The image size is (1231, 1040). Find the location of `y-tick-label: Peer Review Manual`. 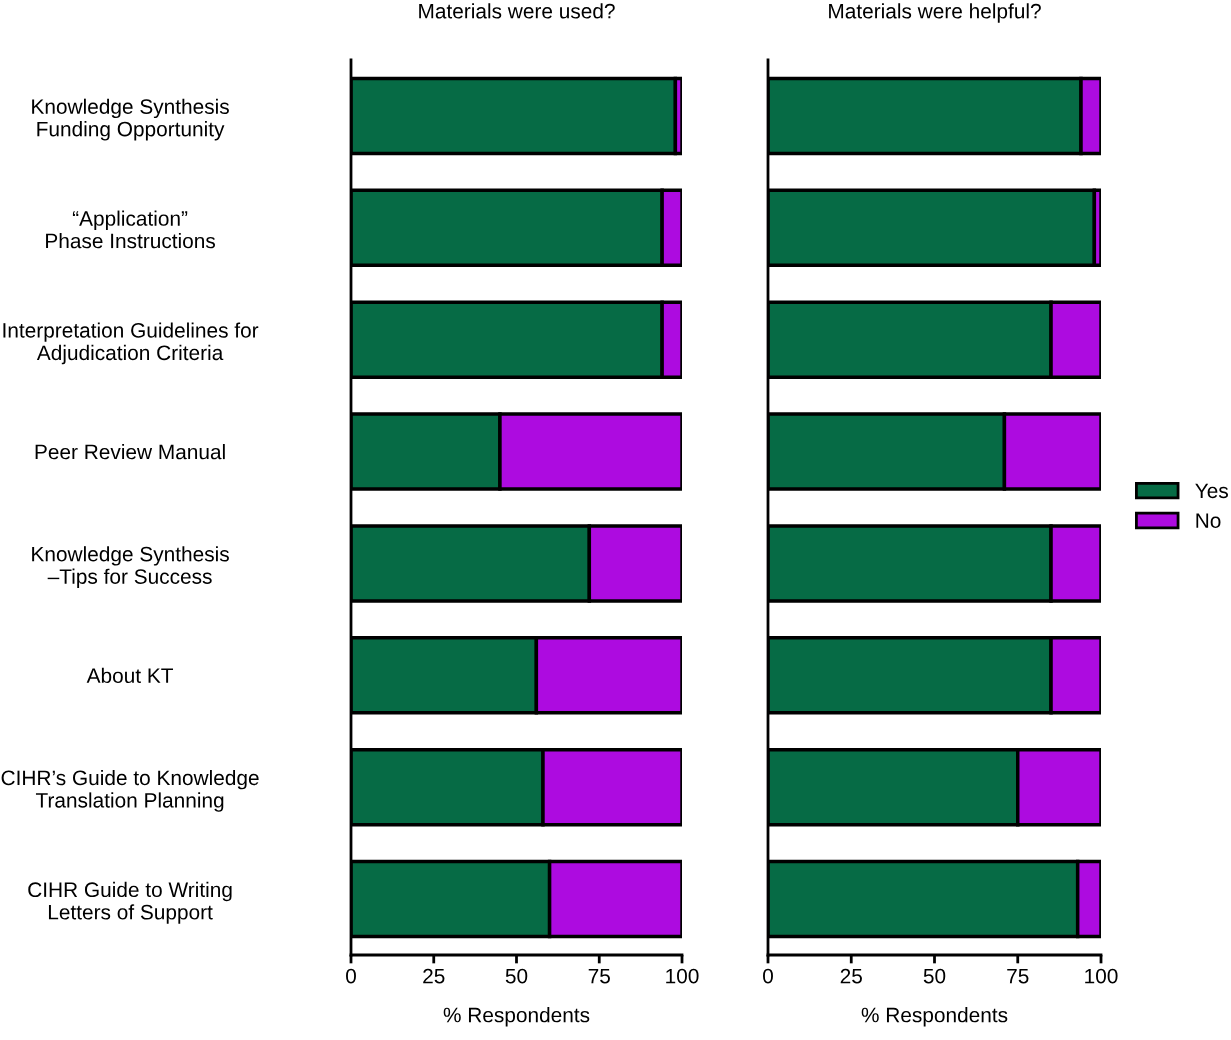

y-tick-label: Peer Review Manual is located at coordinates (130, 452).